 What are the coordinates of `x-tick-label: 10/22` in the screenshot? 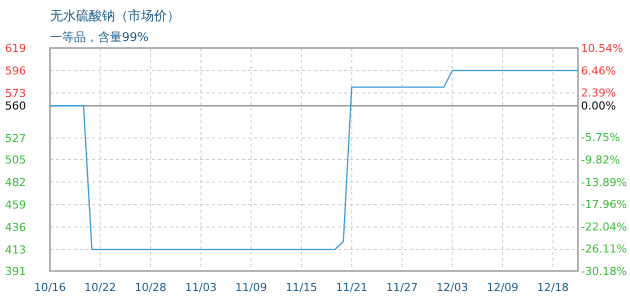 It's located at (100, 287).